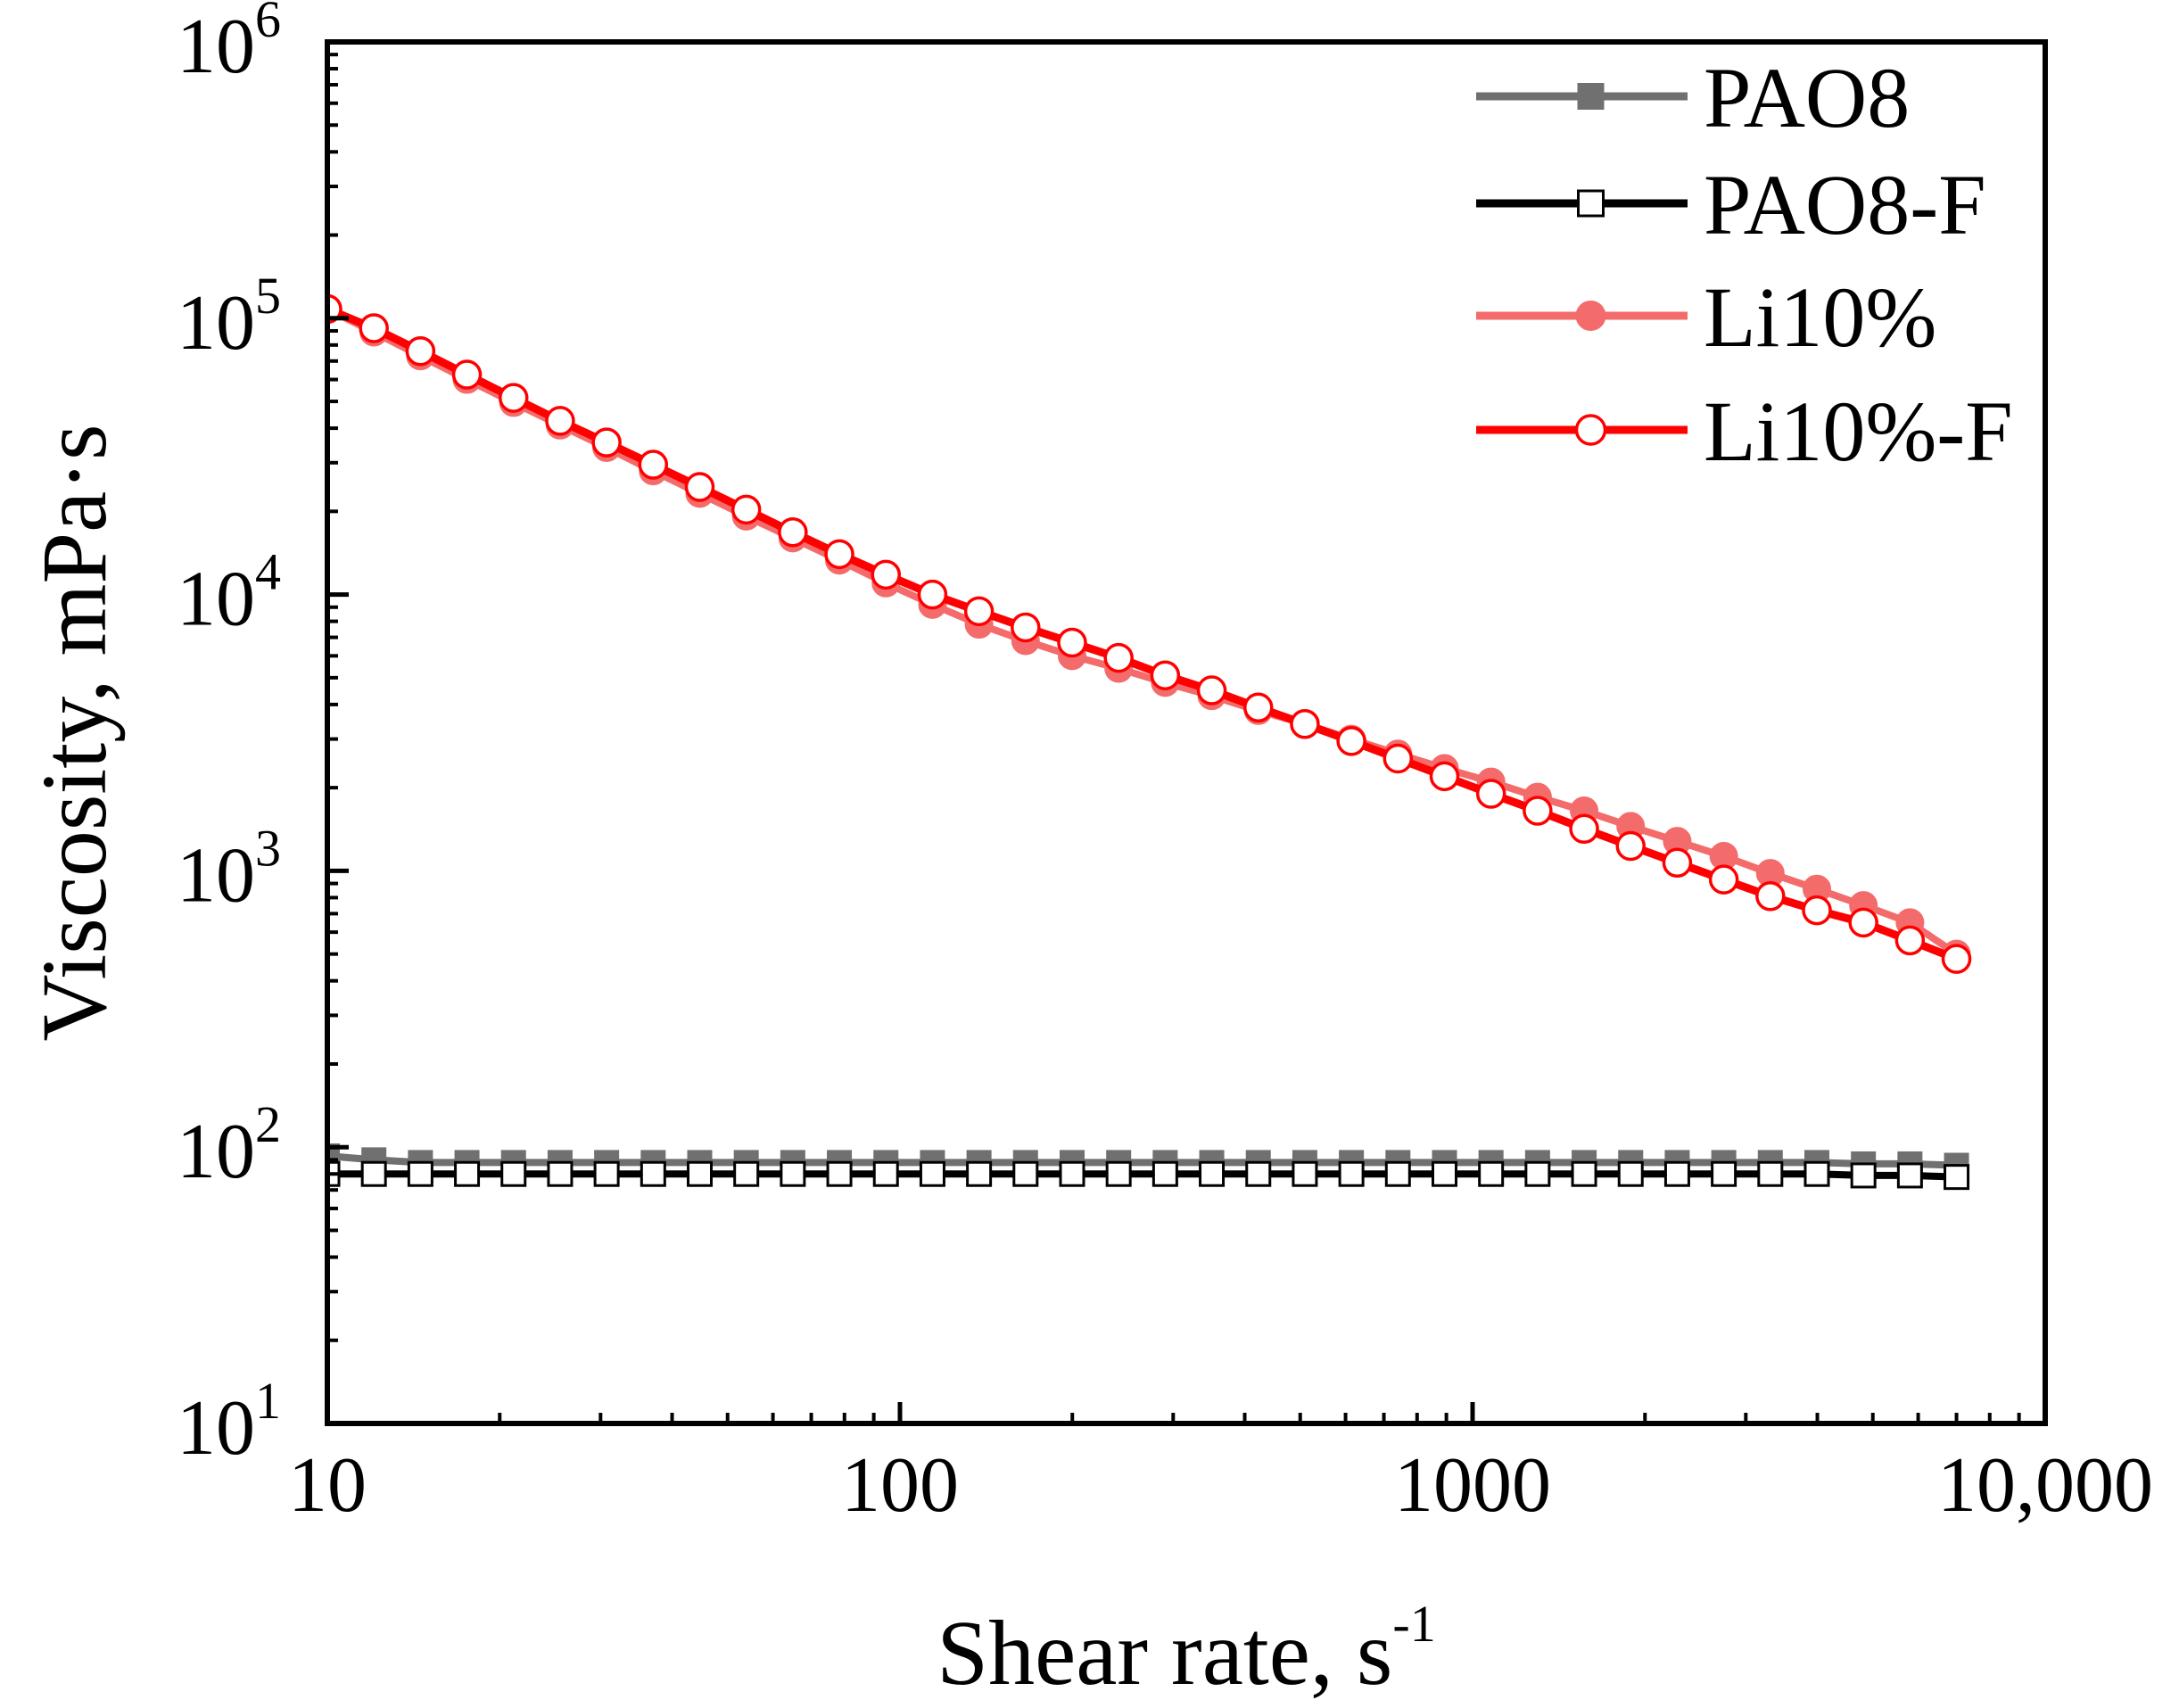 This screenshot has height=1708, width=2179. Describe the element at coordinates (1859, 432) in the screenshot. I see `legend-label: Li10%-F` at that location.